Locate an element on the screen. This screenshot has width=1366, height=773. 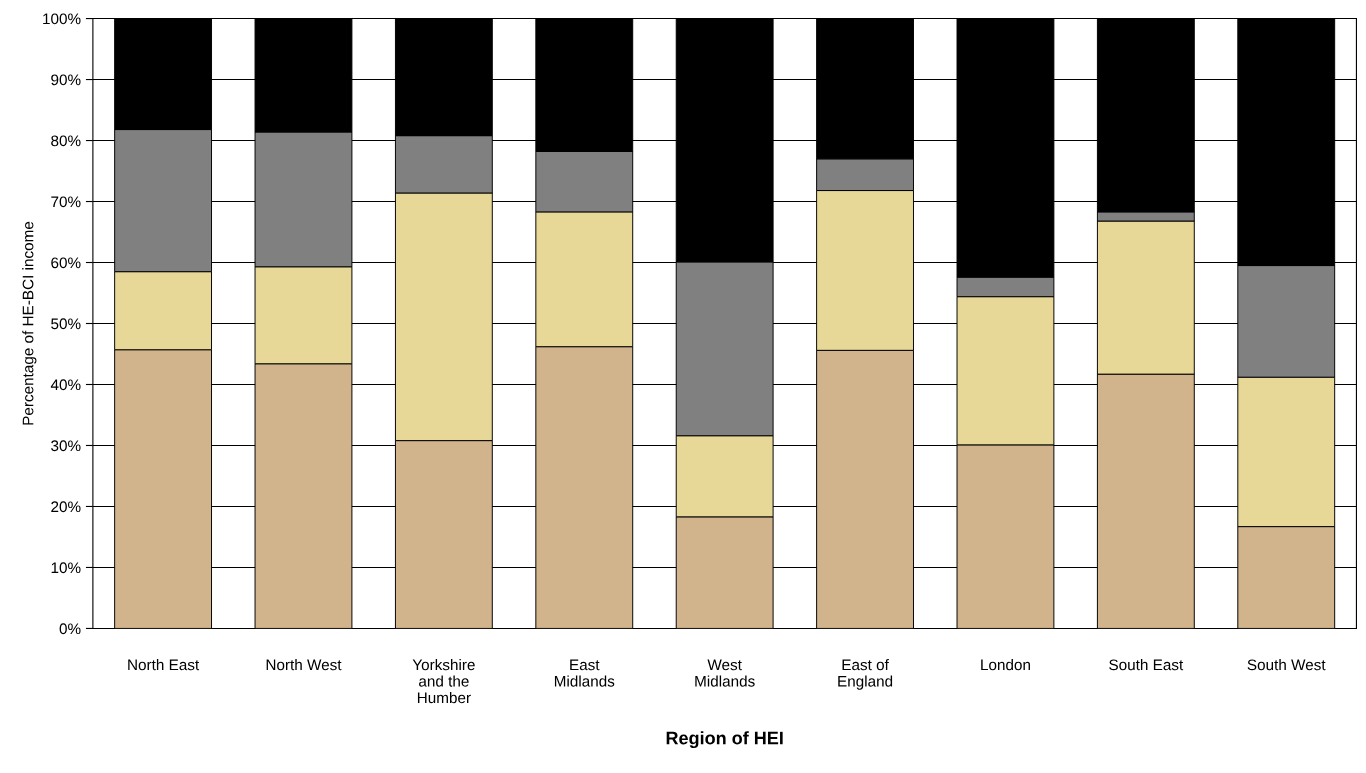
y-tick-label: 60% is located at coordinates (66, 263).